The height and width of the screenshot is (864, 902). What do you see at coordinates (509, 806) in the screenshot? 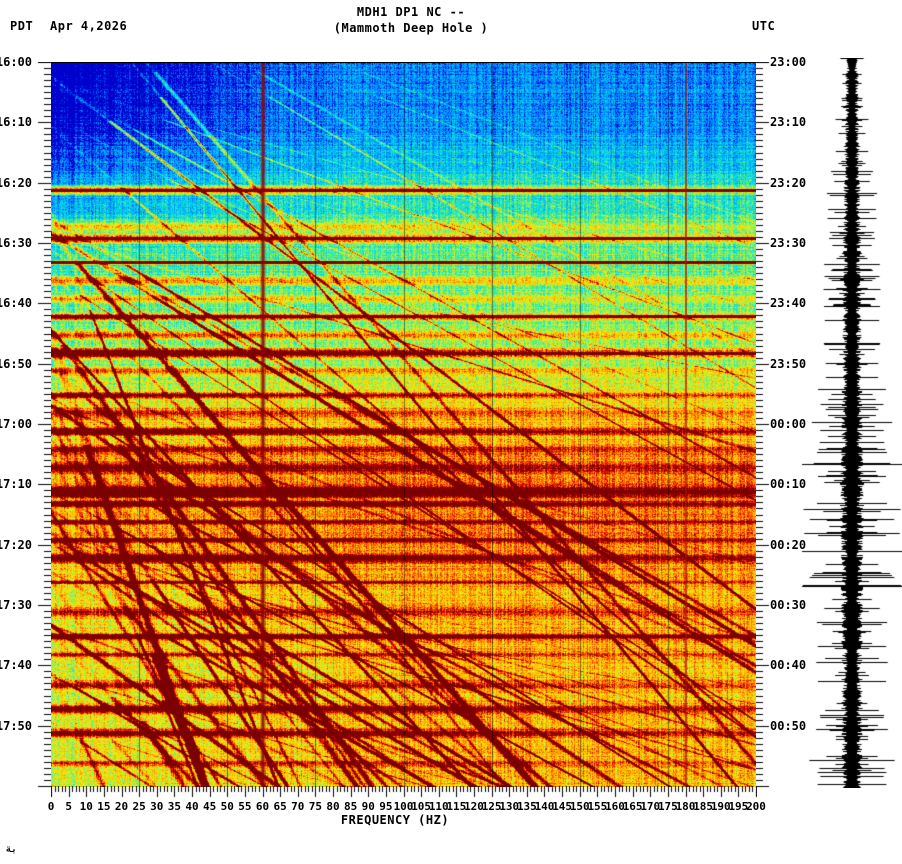
I see `frequency-tick: 130` at bounding box center [509, 806].